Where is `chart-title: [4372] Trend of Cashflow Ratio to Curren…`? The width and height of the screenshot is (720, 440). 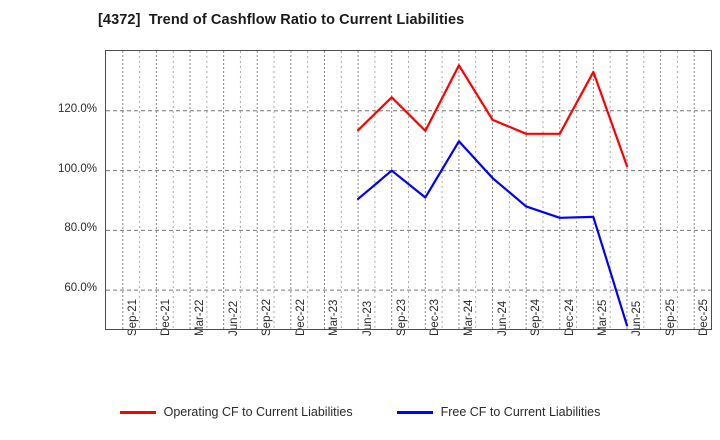
chart-title: [4372] Trend of Cashflow Ratio to Curren… is located at coordinates (281, 20).